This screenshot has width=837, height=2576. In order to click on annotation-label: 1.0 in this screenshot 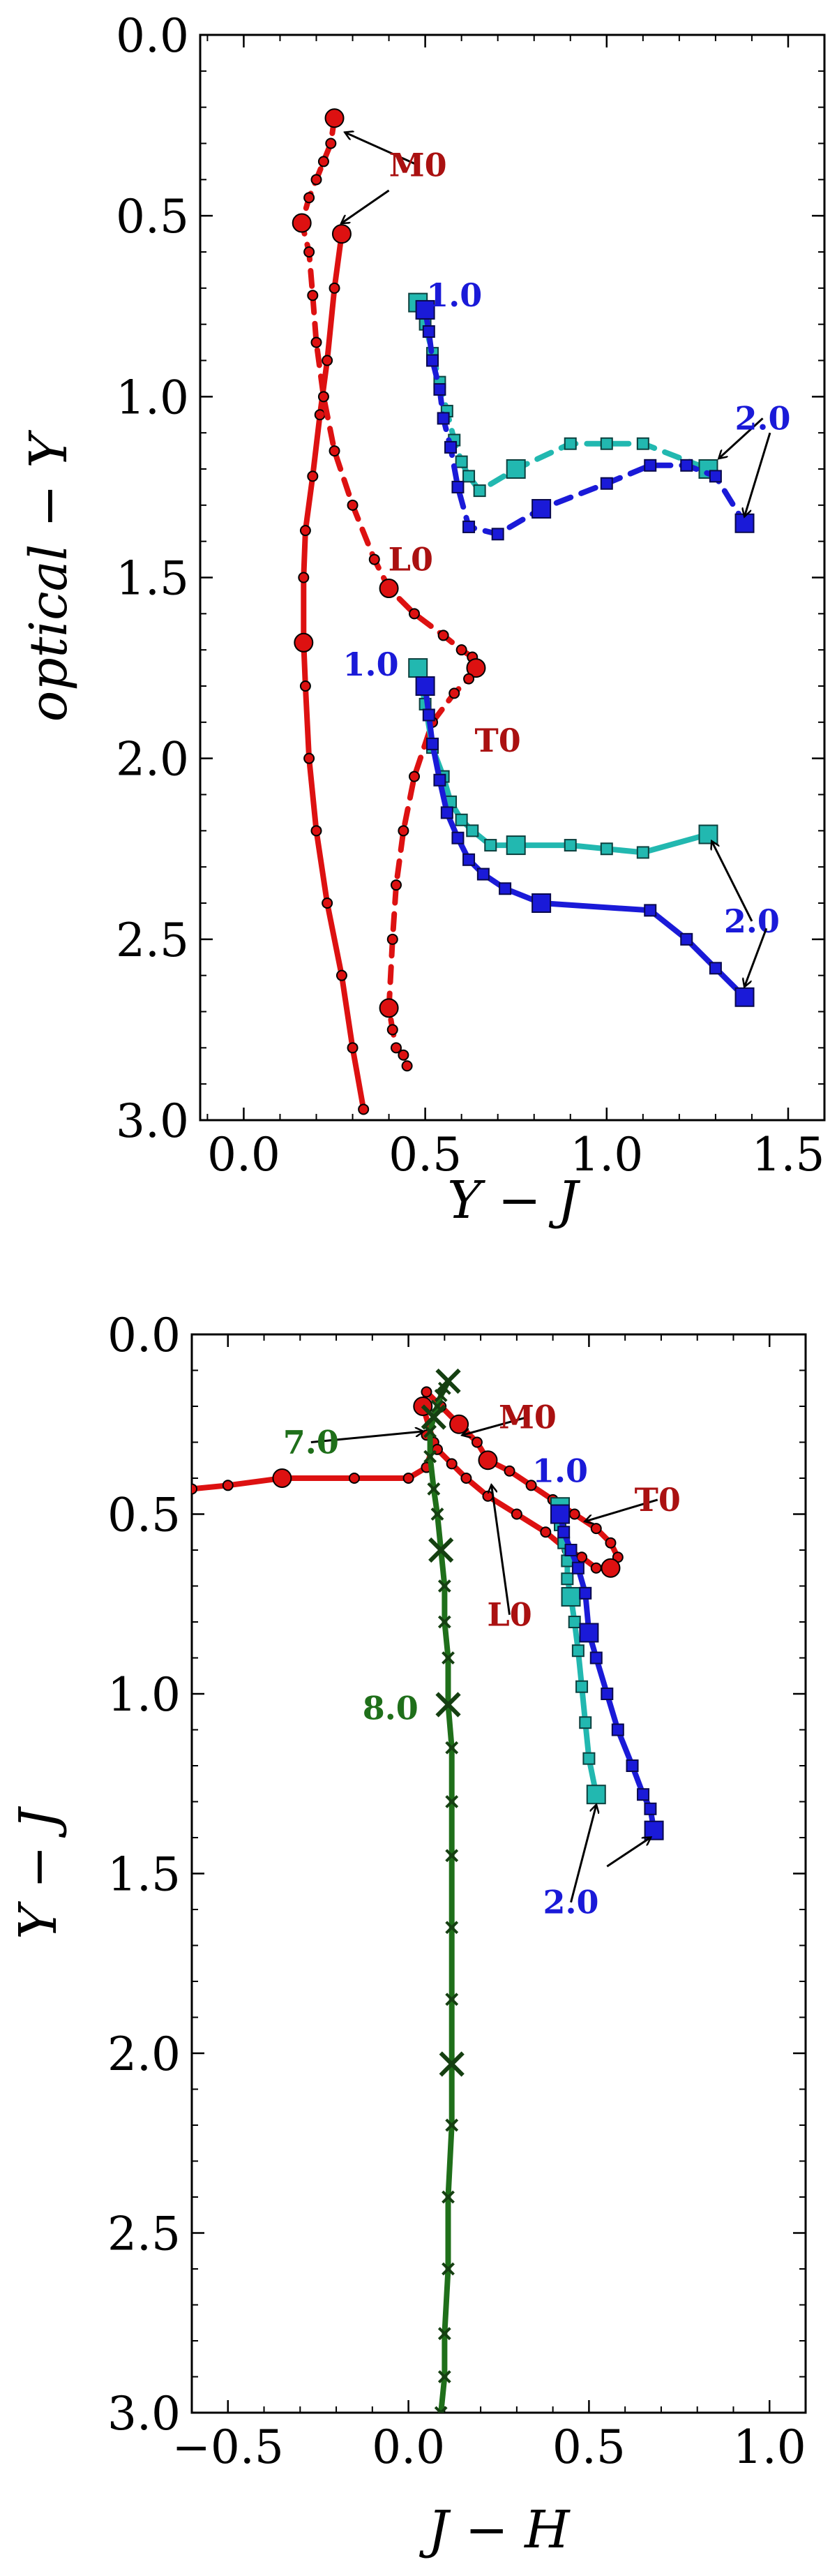, I will do `click(371, 665)`.